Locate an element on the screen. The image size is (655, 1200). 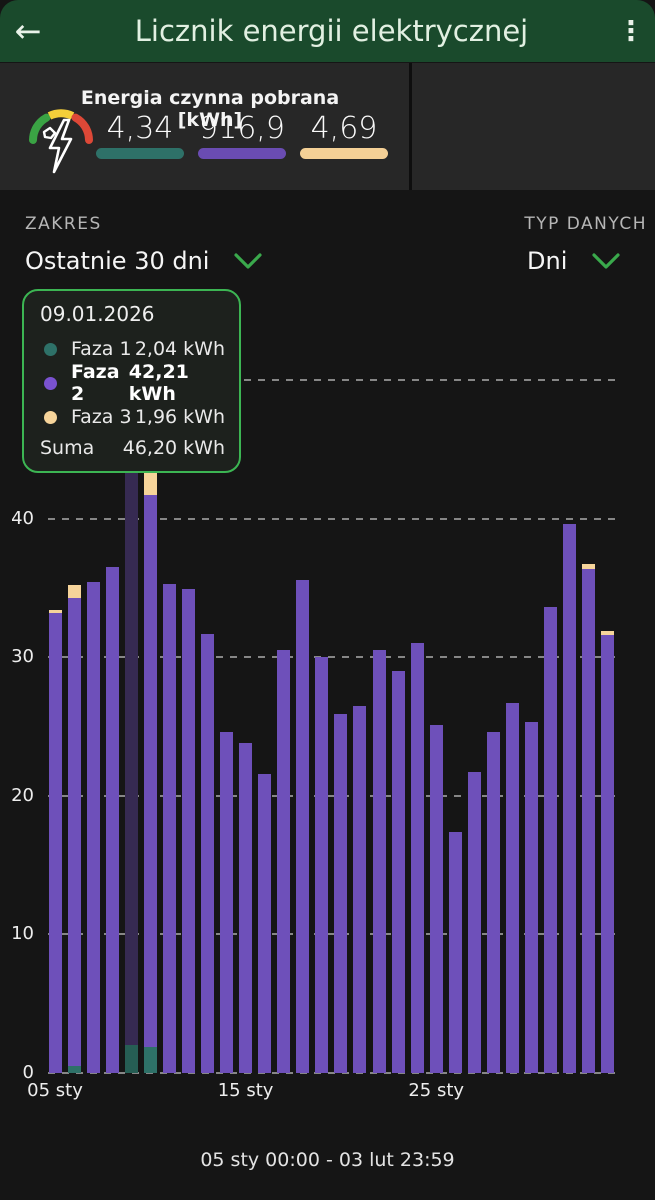
tooltip-row-label: Faza 2 is located at coordinates (95, 383).